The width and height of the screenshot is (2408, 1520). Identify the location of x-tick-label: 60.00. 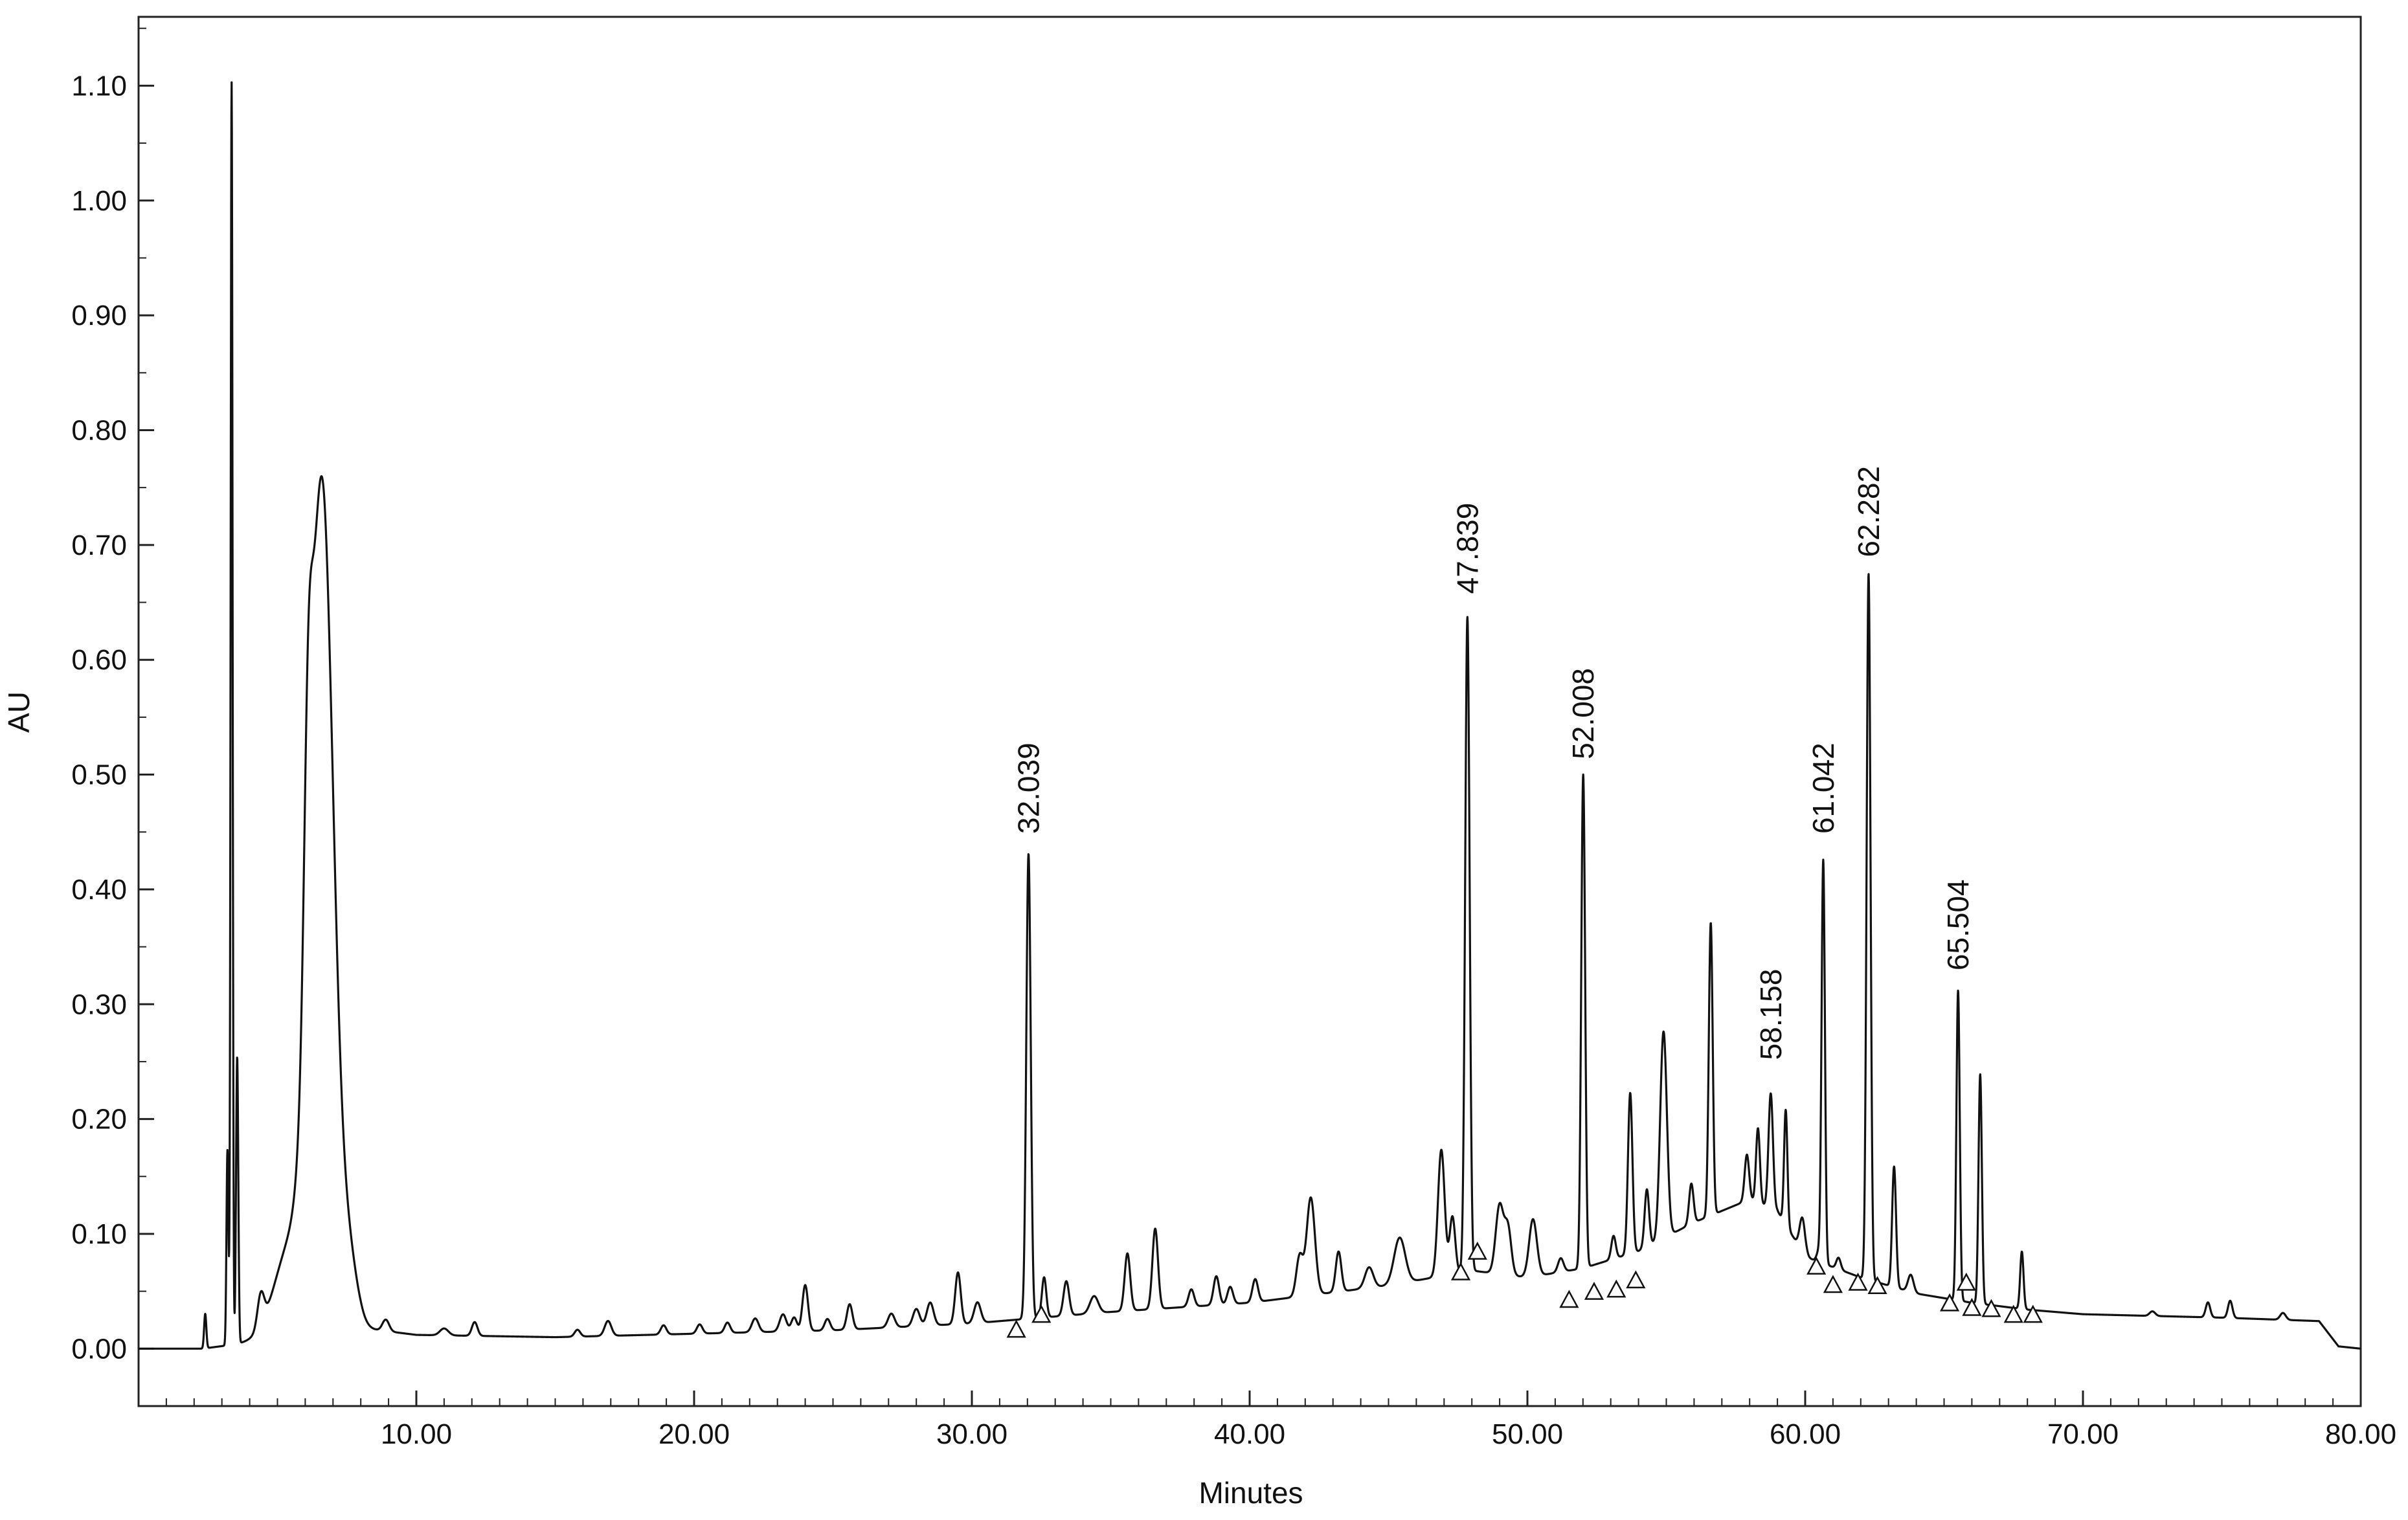
(1805, 1434).